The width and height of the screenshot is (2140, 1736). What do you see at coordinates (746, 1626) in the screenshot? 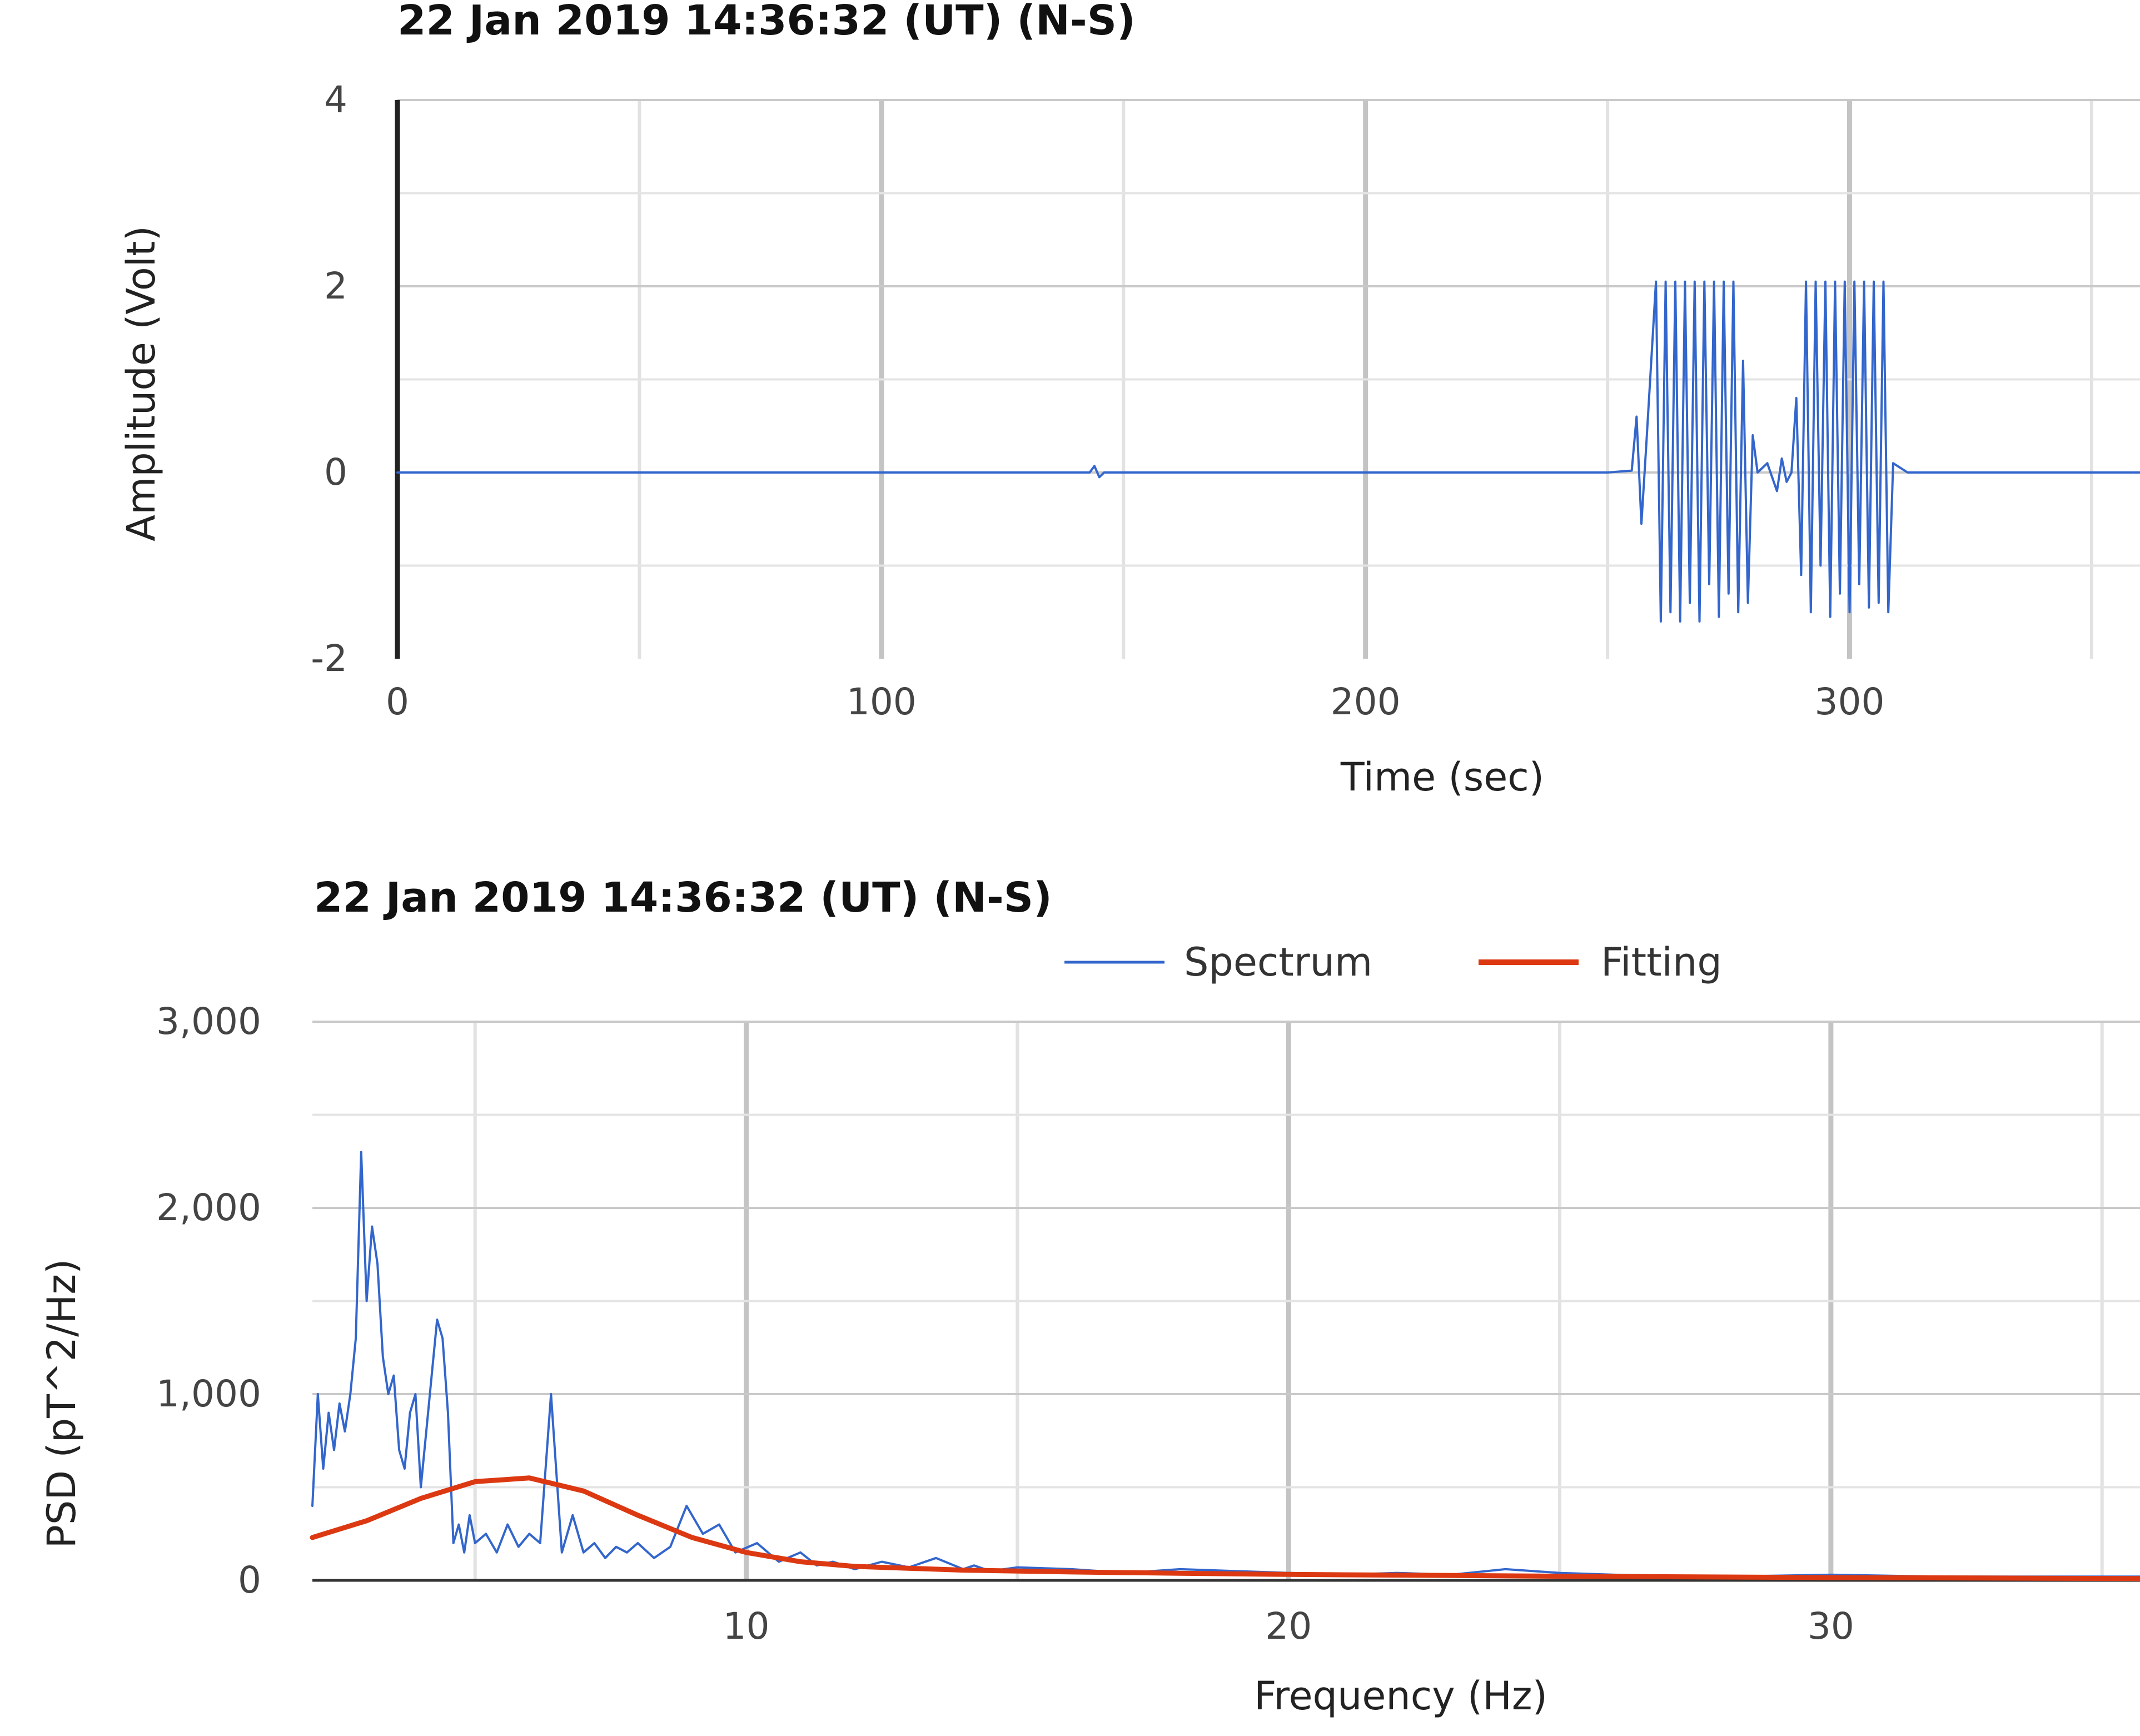
I see `chart2-x-tick-label: 10` at bounding box center [746, 1626].